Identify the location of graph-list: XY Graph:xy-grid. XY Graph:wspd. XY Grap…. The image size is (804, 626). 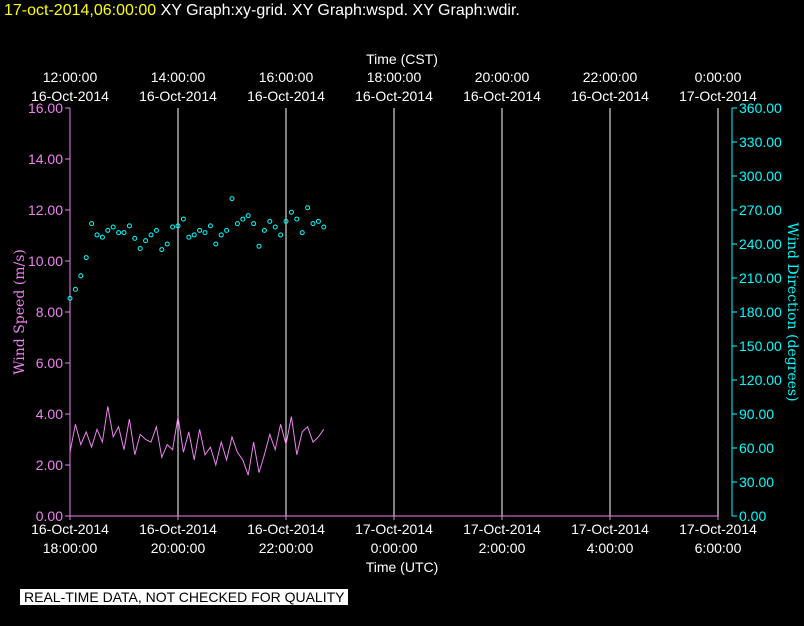
(340, 10).